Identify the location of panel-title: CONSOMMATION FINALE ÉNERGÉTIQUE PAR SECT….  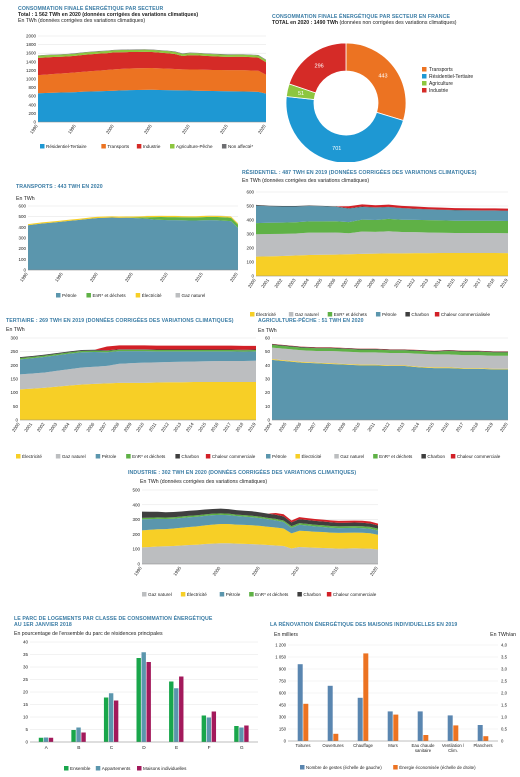
(361, 17).